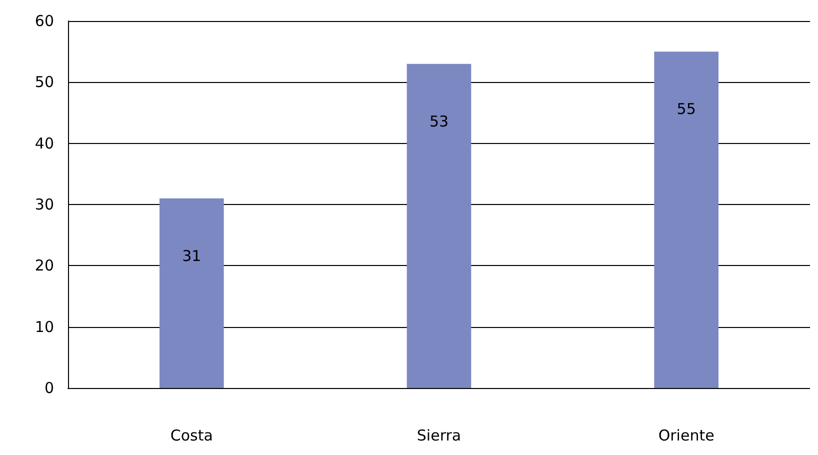  Describe the element at coordinates (191, 435) in the screenshot. I see `x-tick-label: Costa` at that location.